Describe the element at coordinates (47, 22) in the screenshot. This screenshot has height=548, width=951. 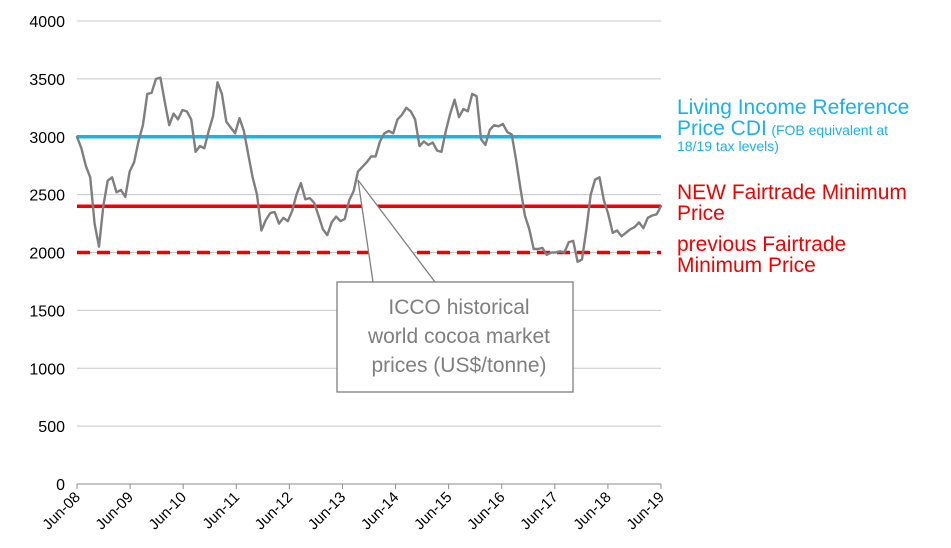
I see `y-tick-label: 4000` at that location.